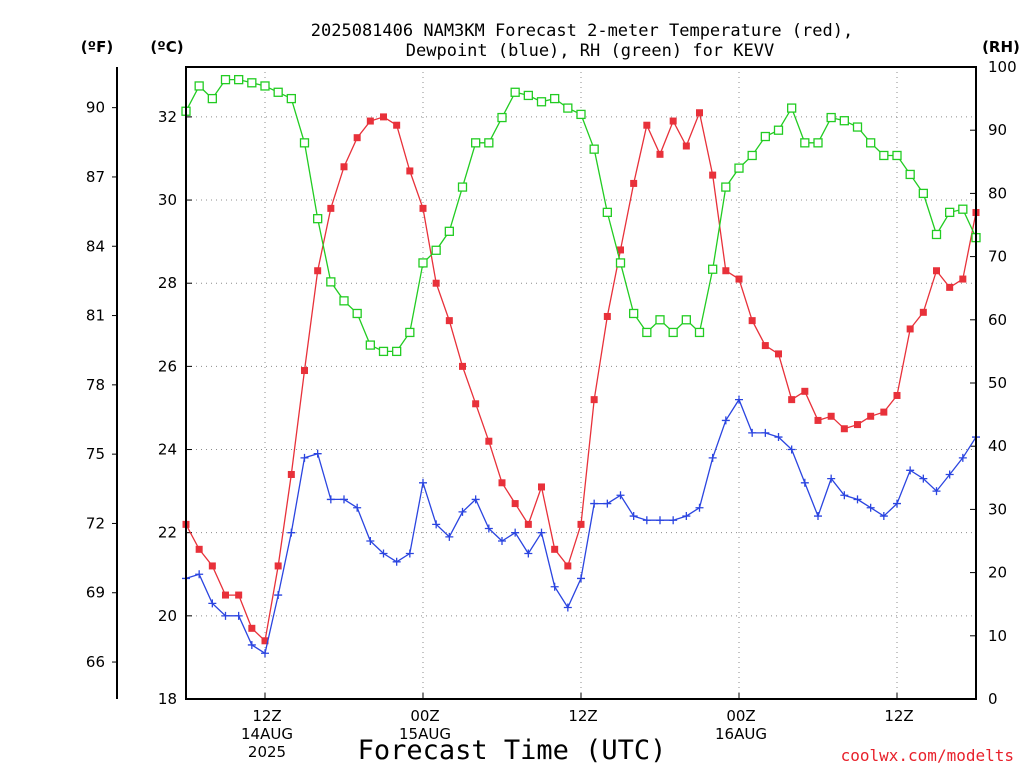 Image resolution: width=1024 pixels, height=768 pixels. What do you see at coordinates (997, 509) in the screenshot?
I see `rh-tick-label: 30` at bounding box center [997, 509].